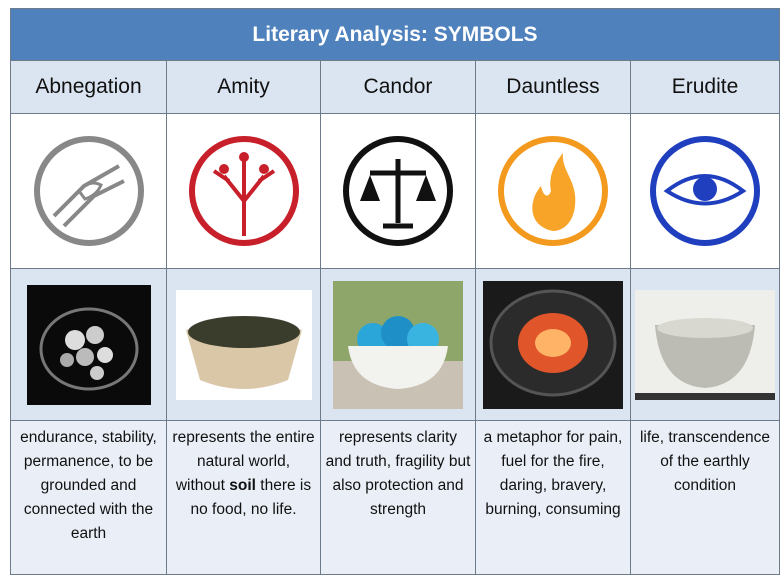 The width and height of the screenshot is (782, 578). I want to click on amity-icon, so click(243, 191).